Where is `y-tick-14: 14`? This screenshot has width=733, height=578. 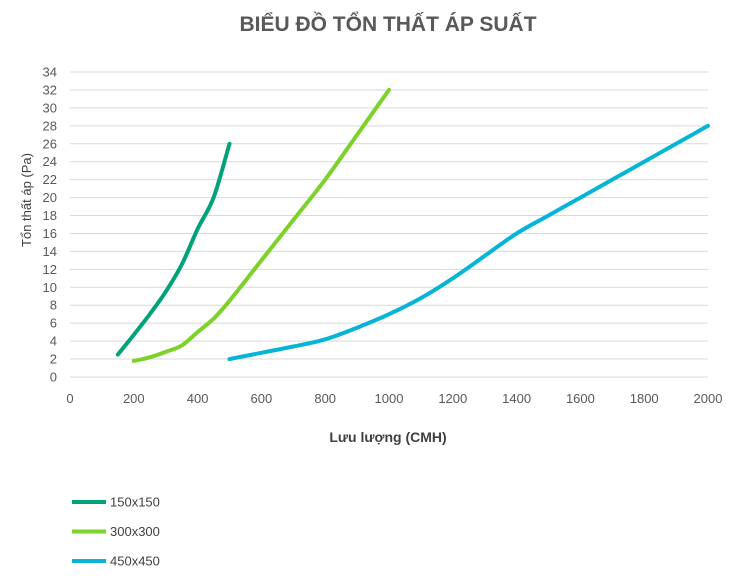 y-tick-14: 14 is located at coordinates (50, 251).